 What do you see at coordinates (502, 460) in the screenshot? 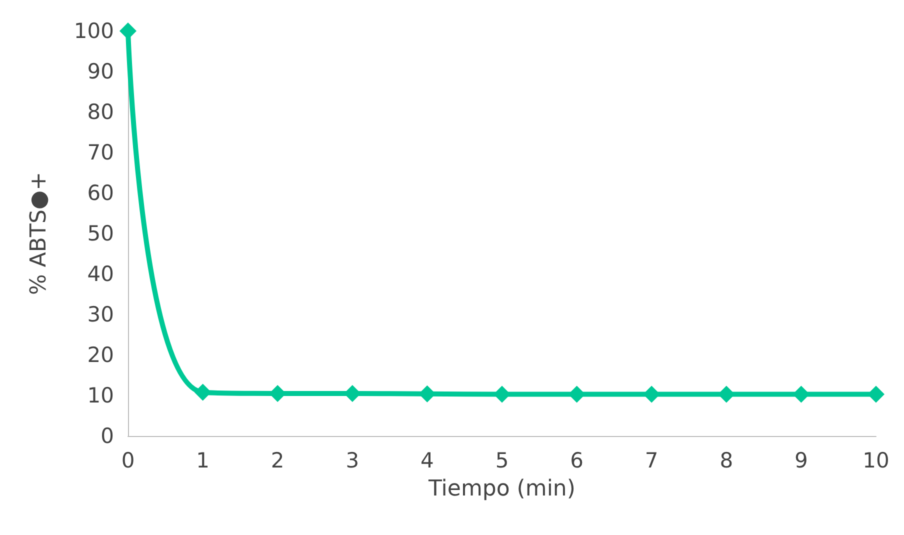
I see `x-tick-label: 5` at bounding box center [502, 460].